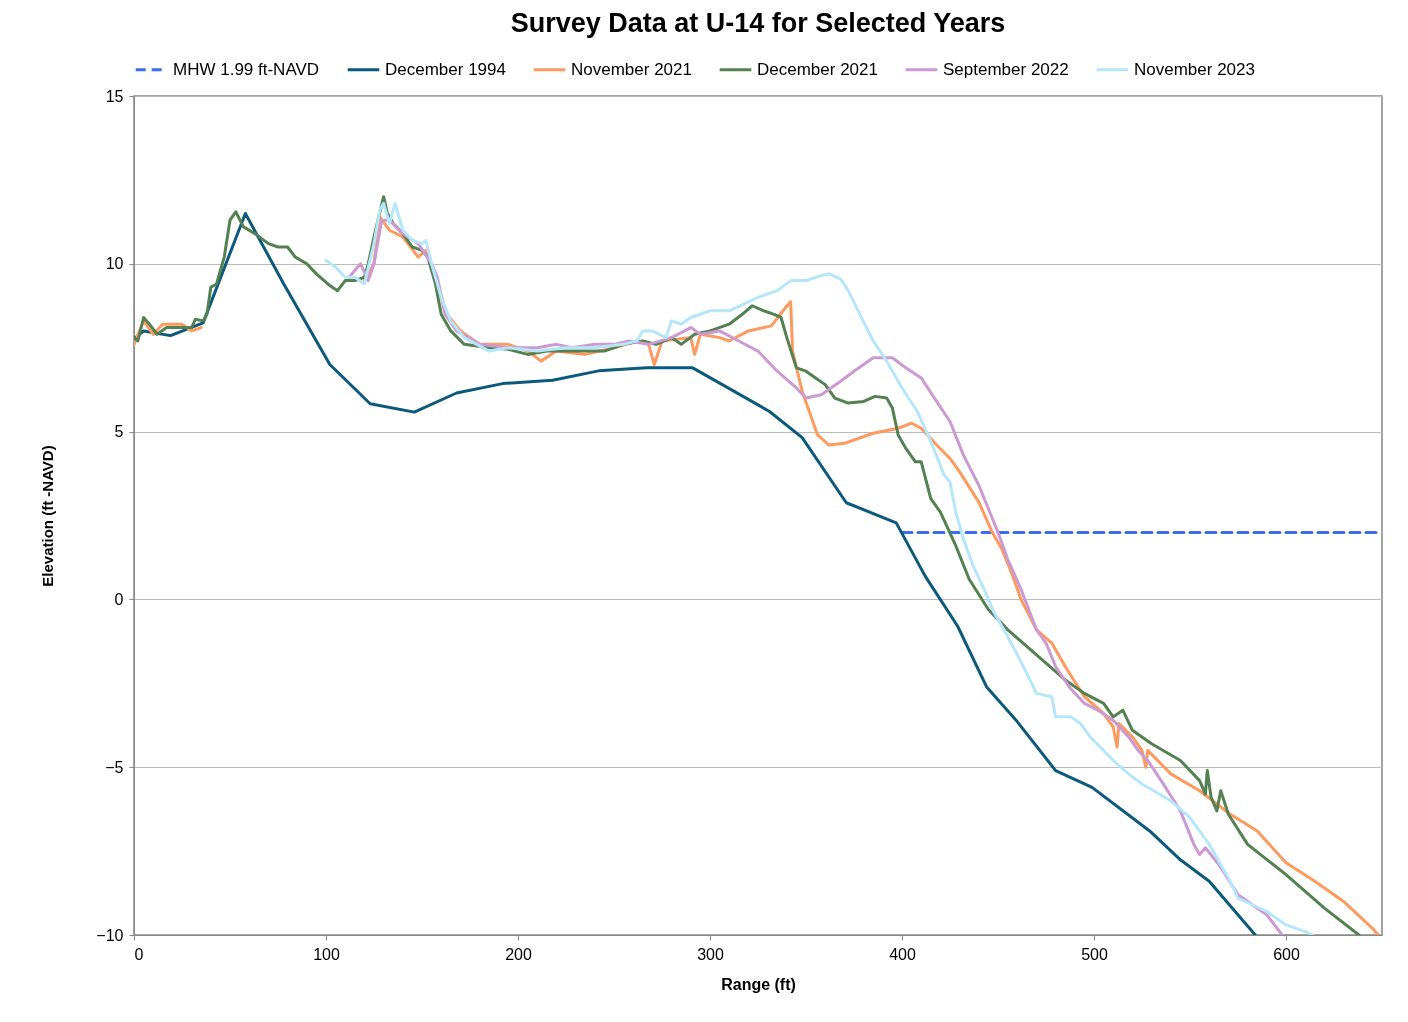  What do you see at coordinates (246, 69) in the screenshot?
I see `legend-label: MHW 1.99 ft-NAVD` at bounding box center [246, 69].